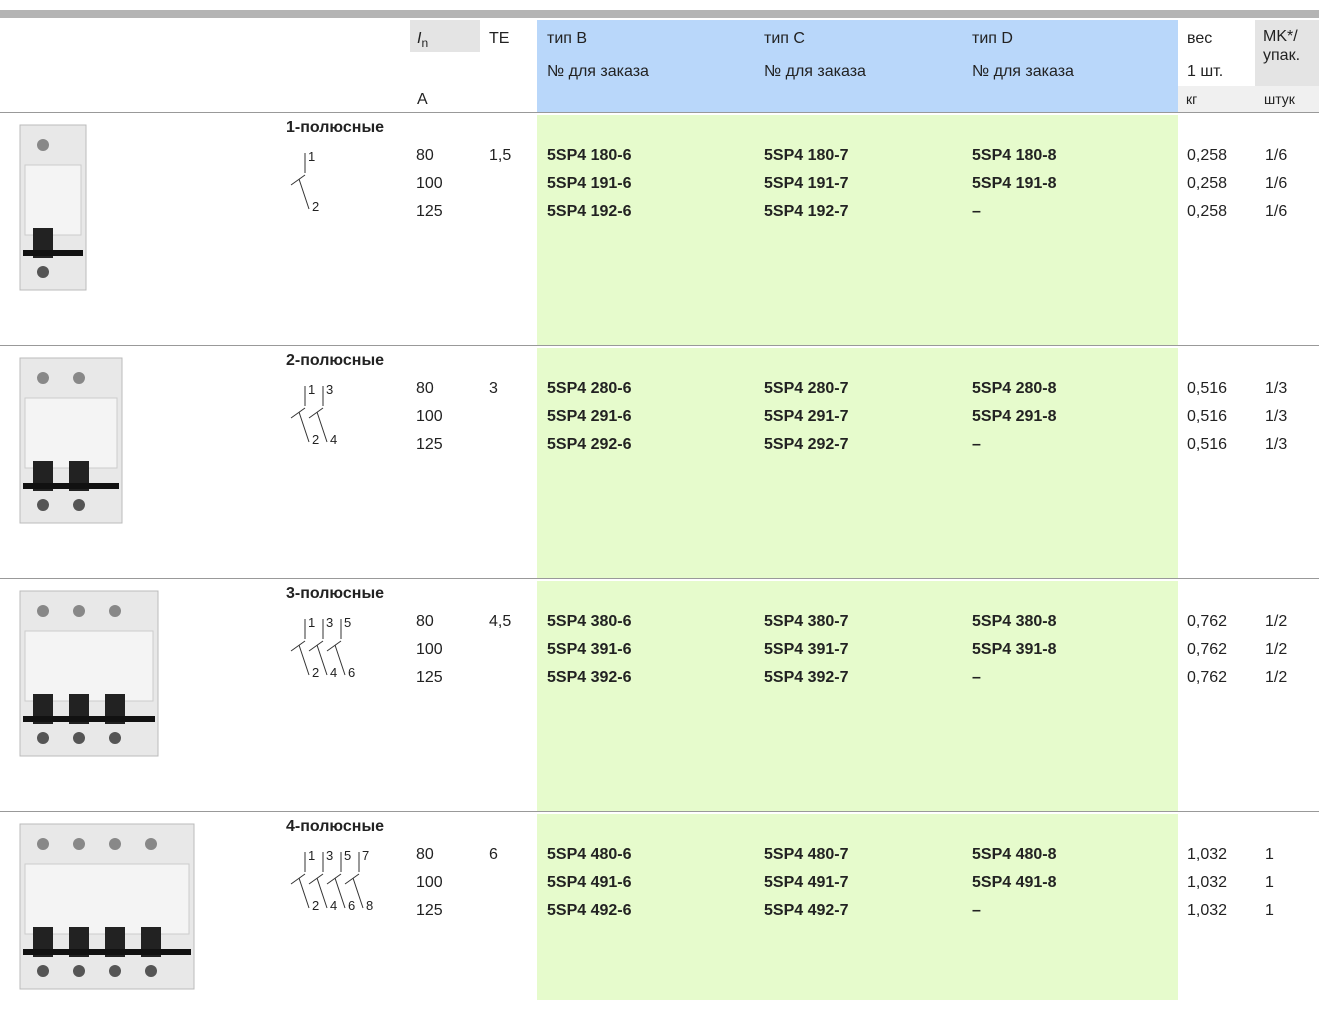 The width and height of the screenshot is (1319, 1010). Describe the element at coordinates (333, 905) in the screenshot. I see `terminal-label: 4` at that location.